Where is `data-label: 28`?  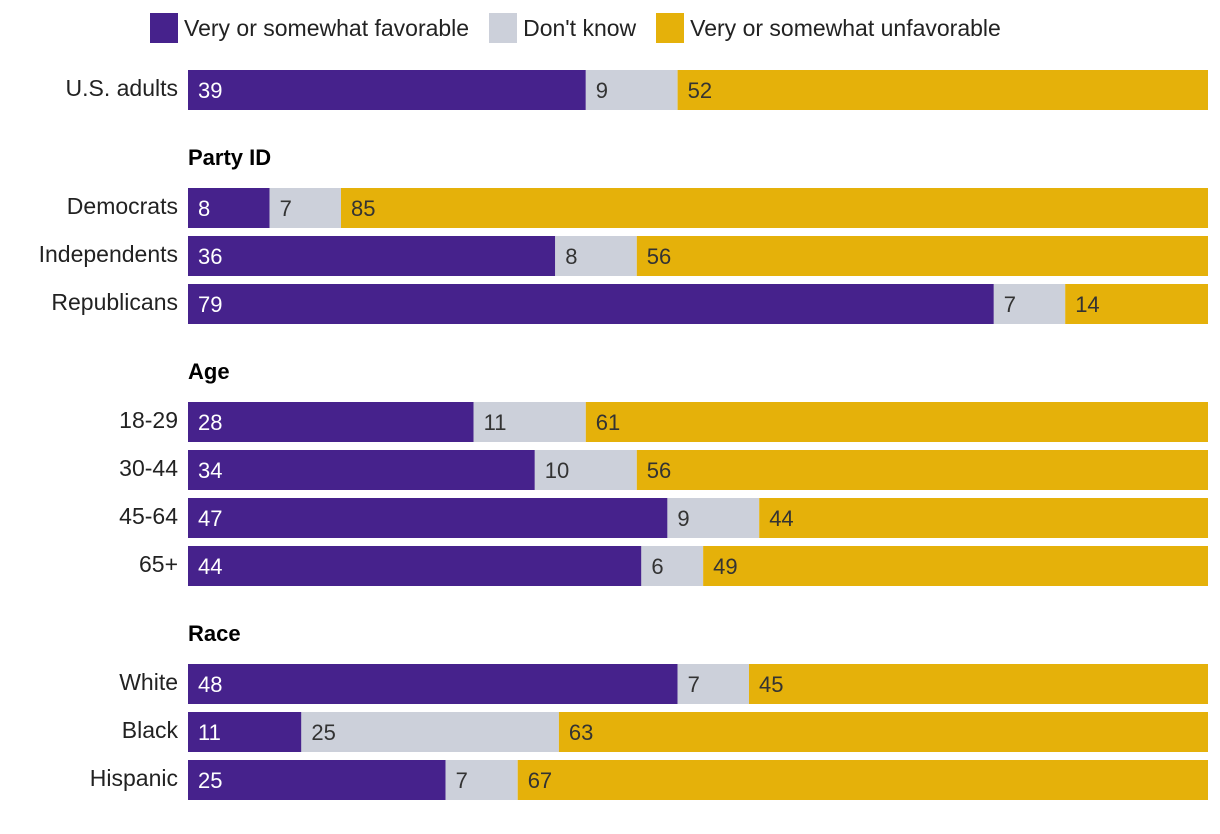 data-label: 28 is located at coordinates (210, 422).